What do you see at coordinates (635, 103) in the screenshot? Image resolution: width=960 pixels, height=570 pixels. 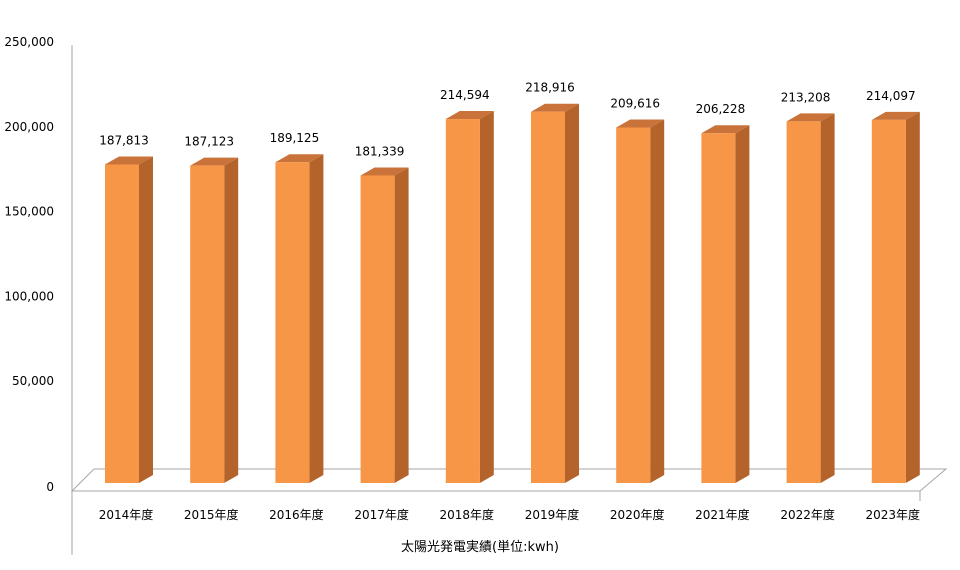 I see `data-label: 209,616` at bounding box center [635, 103].